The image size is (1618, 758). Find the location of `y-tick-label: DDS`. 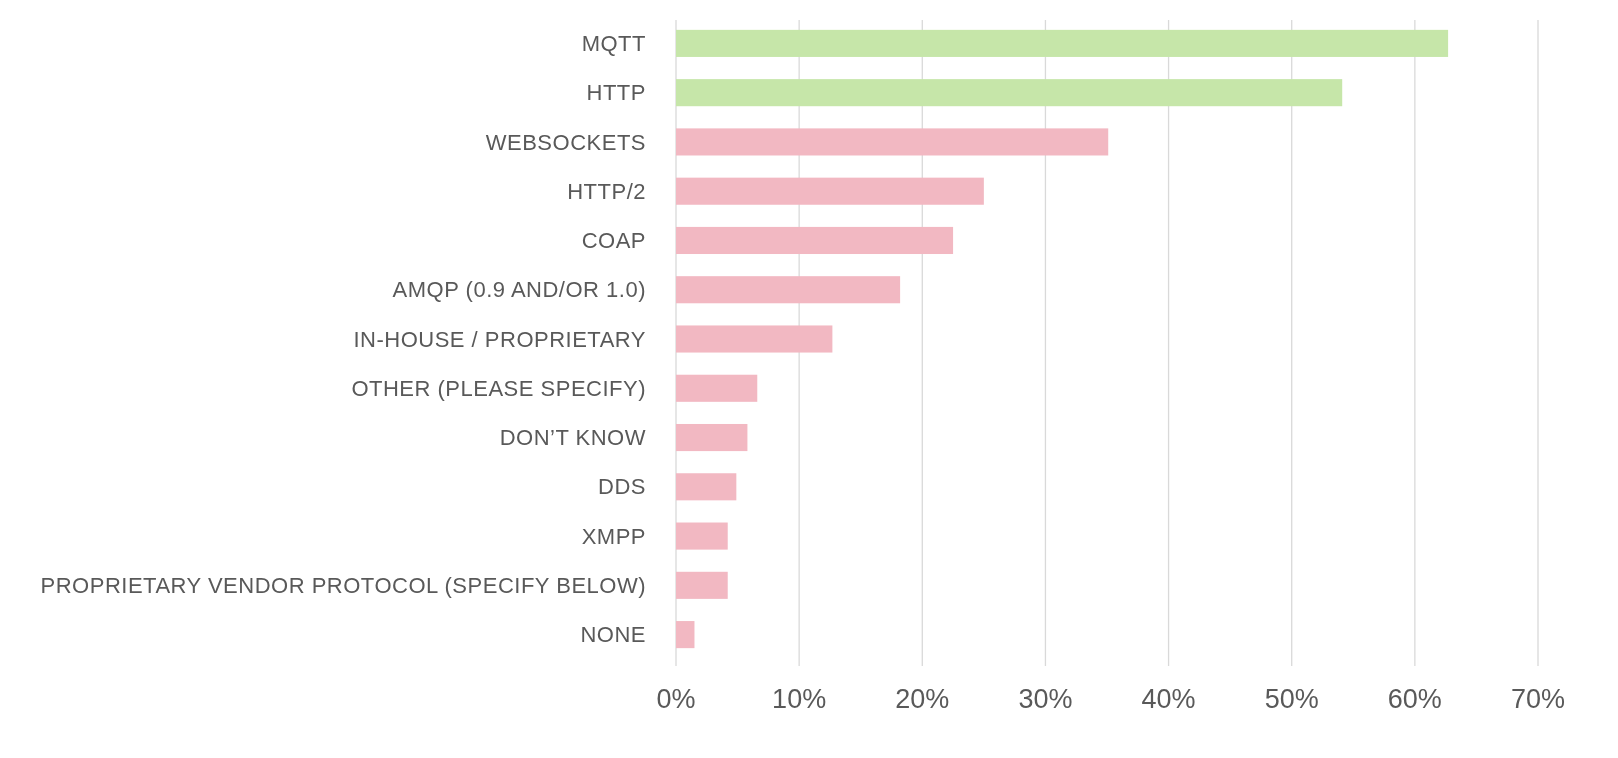

y-tick-label: DDS is located at coordinates (622, 487).